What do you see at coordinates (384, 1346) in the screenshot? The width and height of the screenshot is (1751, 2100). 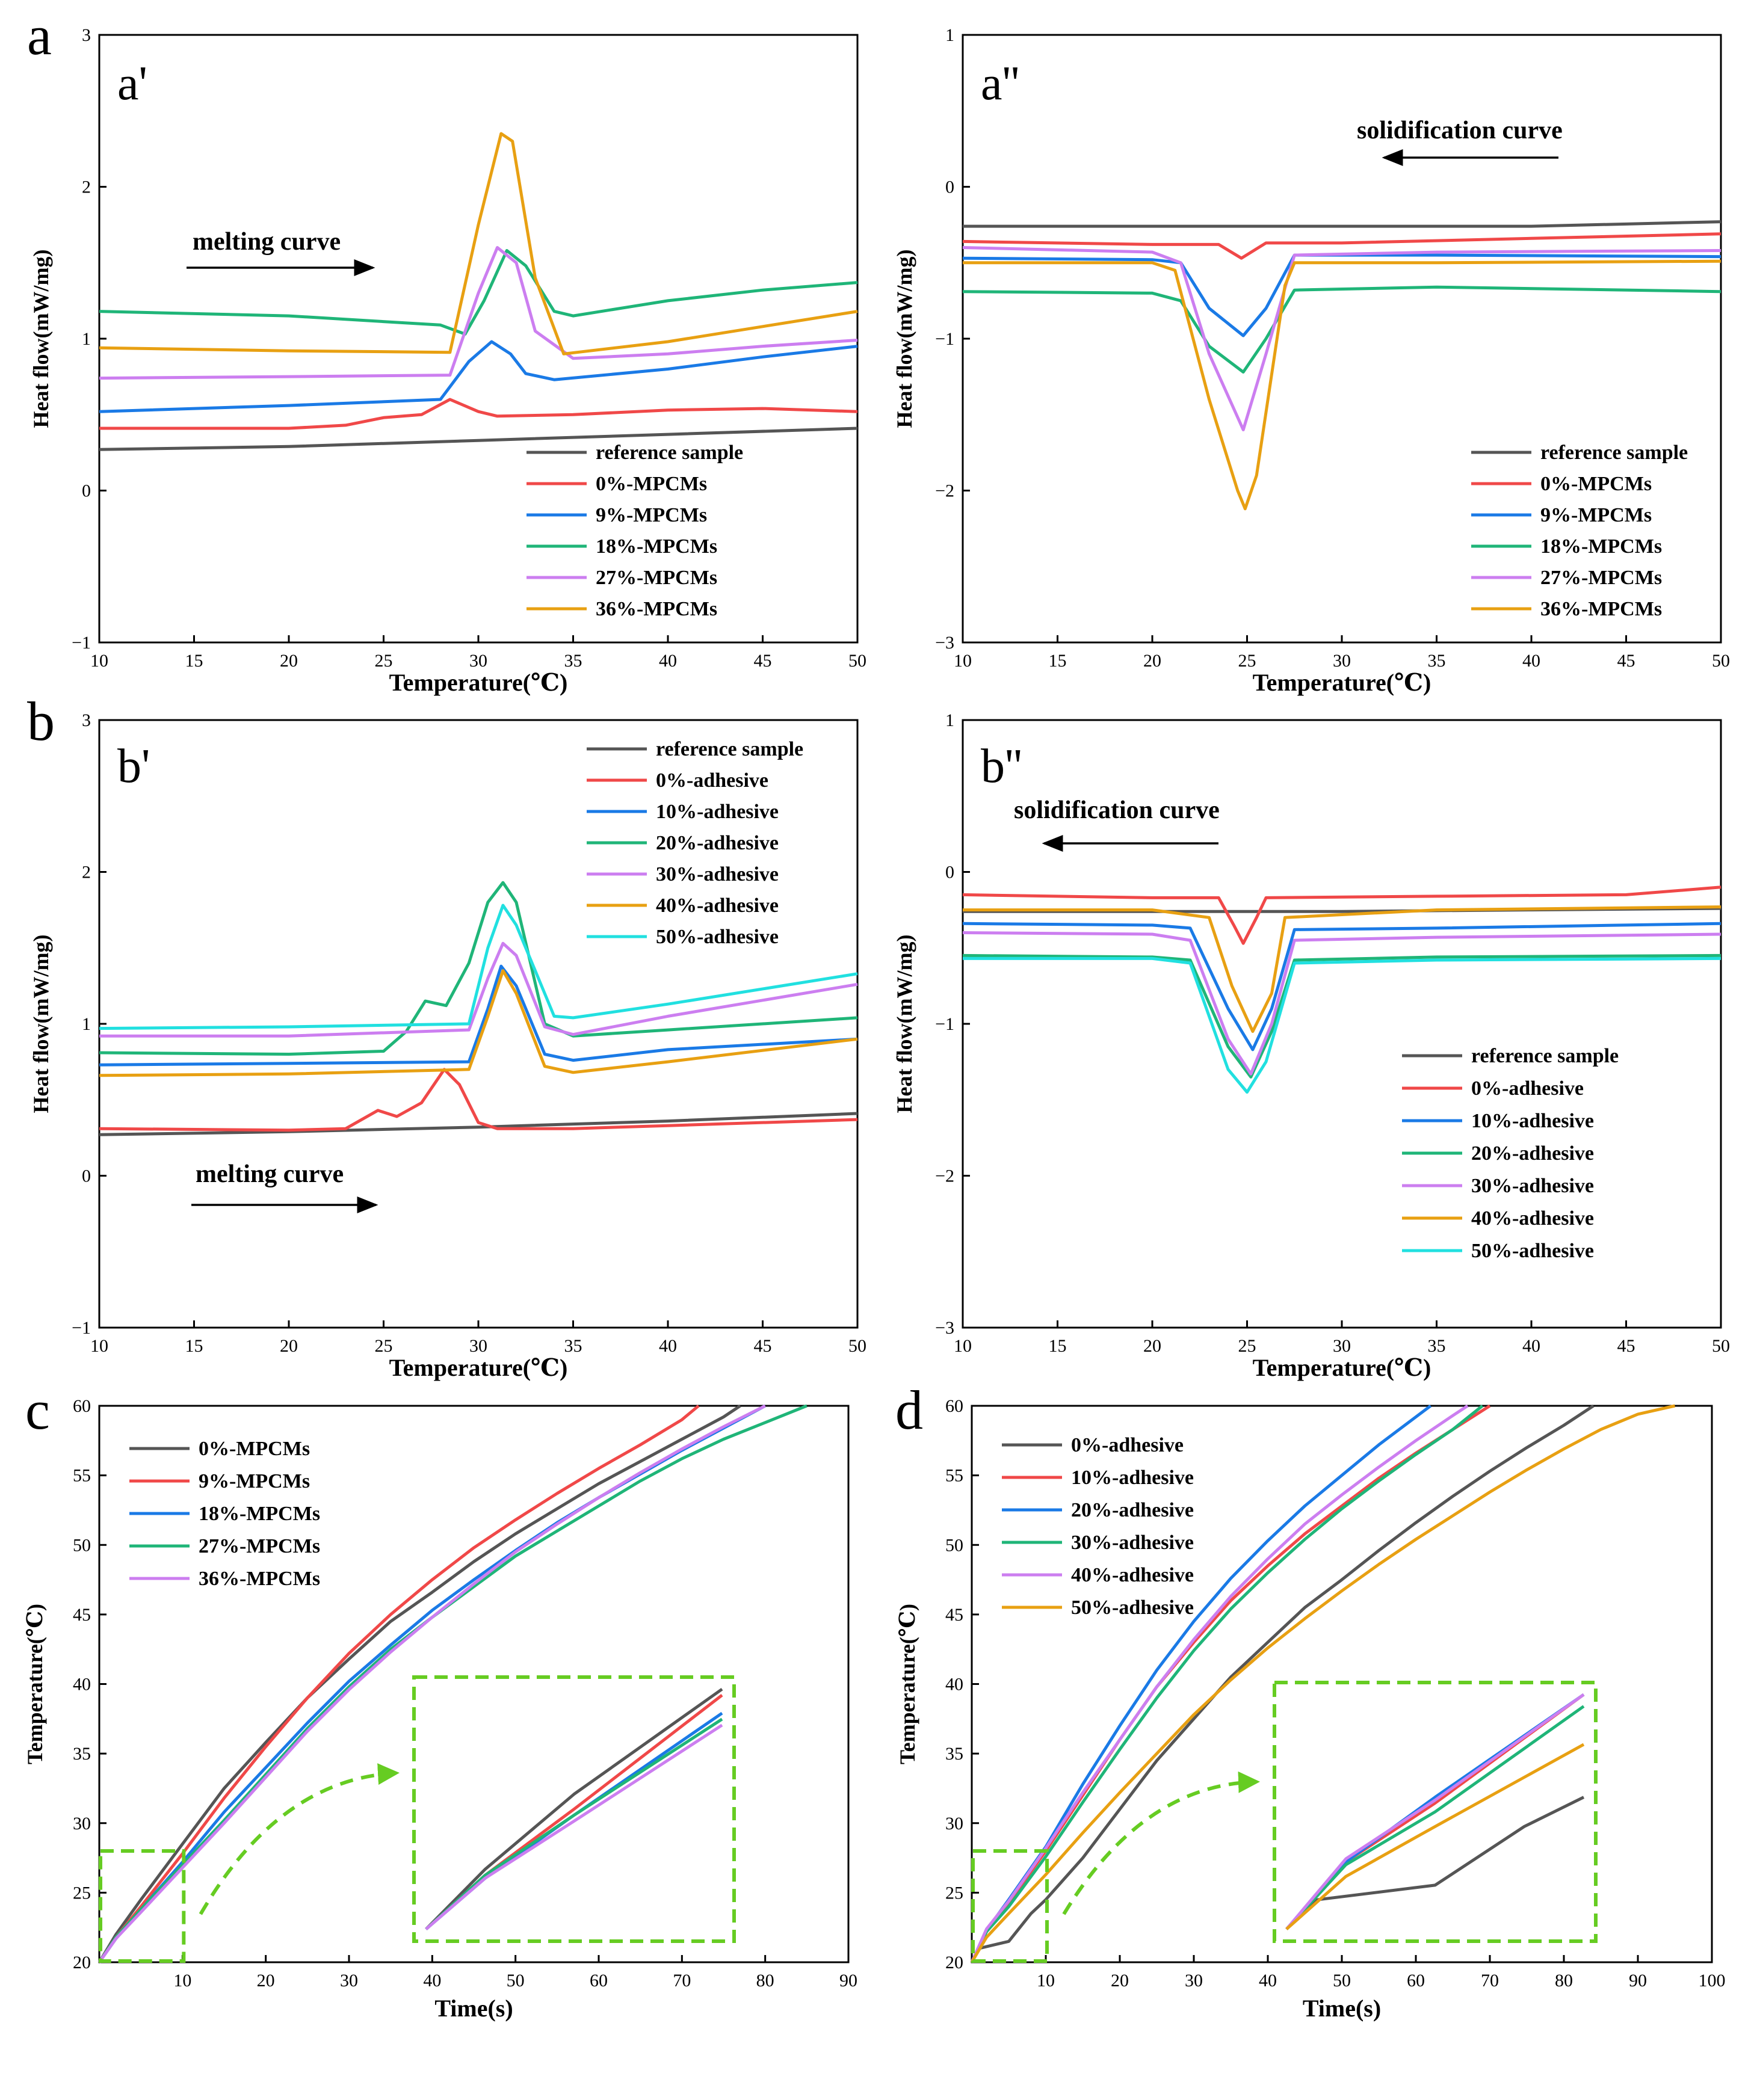 I see `x-tick-label: 25` at bounding box center [384, 1346].